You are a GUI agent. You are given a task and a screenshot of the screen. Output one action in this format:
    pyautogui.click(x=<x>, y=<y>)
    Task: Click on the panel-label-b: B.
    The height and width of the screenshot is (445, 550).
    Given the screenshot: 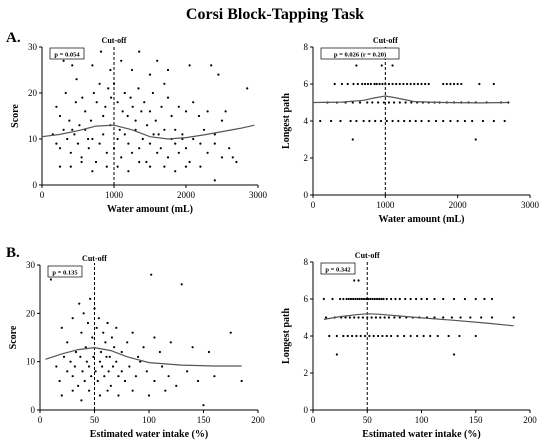 What is the action you would take?
    pyautogui.click(x=13, y=253)
    